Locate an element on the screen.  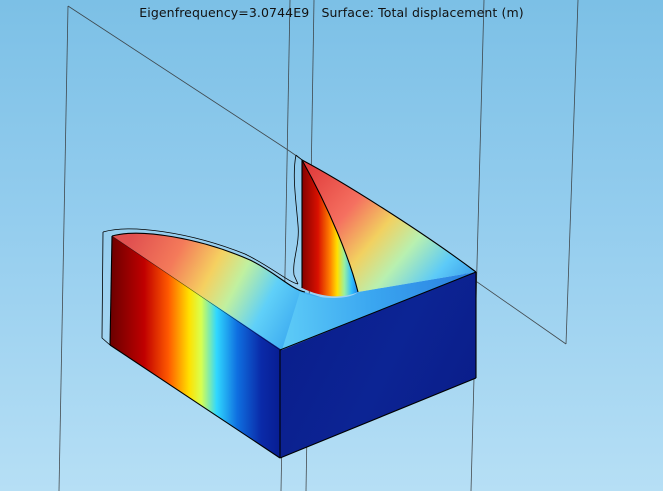
top-surface-left-arm is located at coordinates (221, 291).